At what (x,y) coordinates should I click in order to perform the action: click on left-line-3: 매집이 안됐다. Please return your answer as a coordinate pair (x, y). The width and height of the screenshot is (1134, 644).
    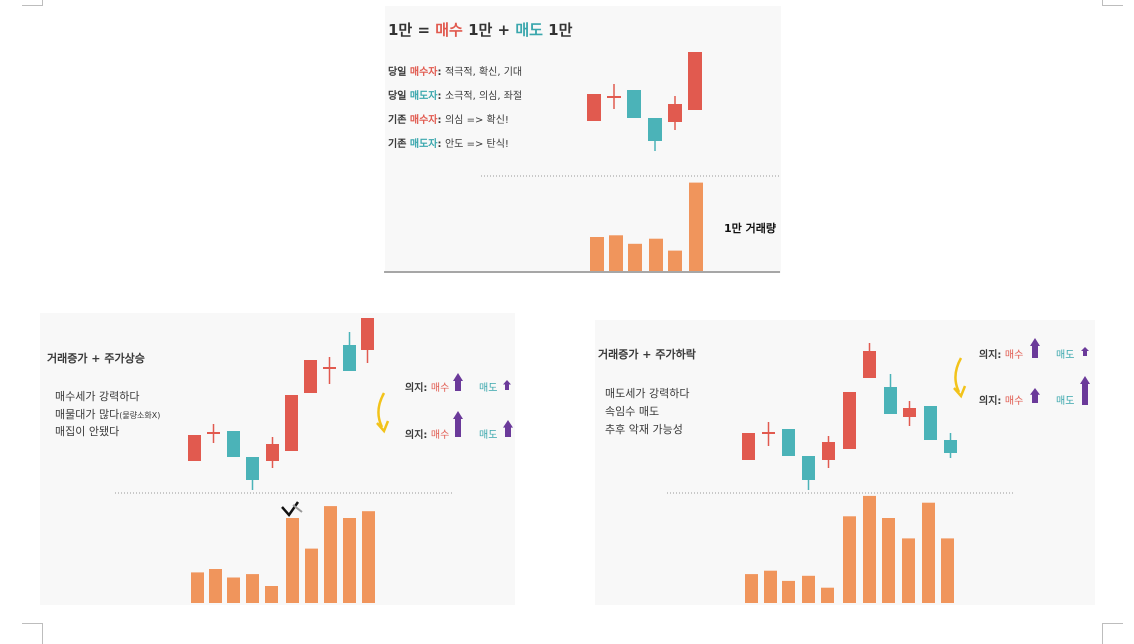
    Looking at the image, I should click on (87, 431).